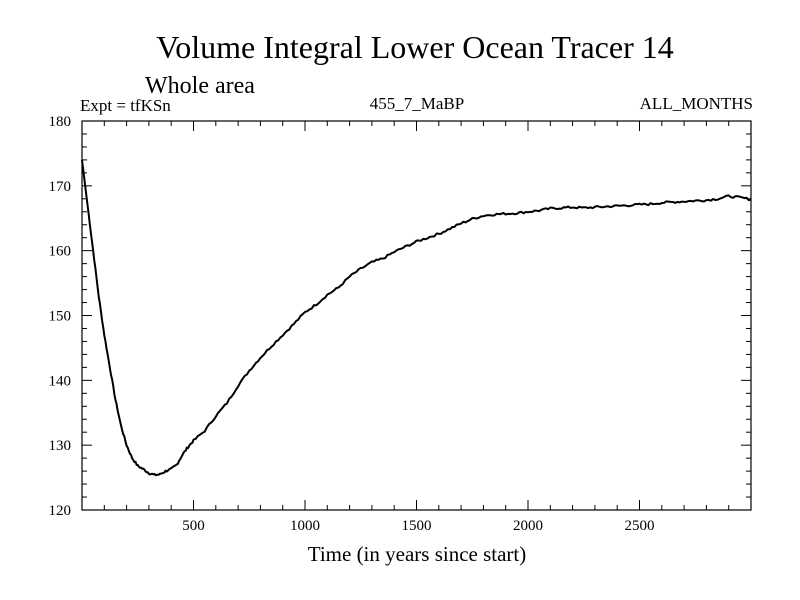  Describe the element at coordinates (125, 105) in the screenshot. I see `expt-label: Expt = tfKSn` at that location.